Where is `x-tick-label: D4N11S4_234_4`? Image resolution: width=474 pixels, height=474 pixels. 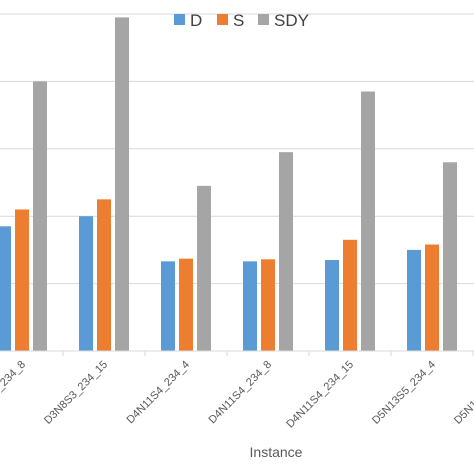
x-tick-label: D4N11S4_234_4 is located at coordinates (159, 393).